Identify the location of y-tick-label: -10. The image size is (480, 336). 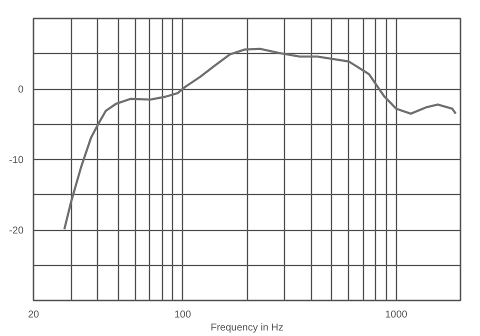
(16, 160).